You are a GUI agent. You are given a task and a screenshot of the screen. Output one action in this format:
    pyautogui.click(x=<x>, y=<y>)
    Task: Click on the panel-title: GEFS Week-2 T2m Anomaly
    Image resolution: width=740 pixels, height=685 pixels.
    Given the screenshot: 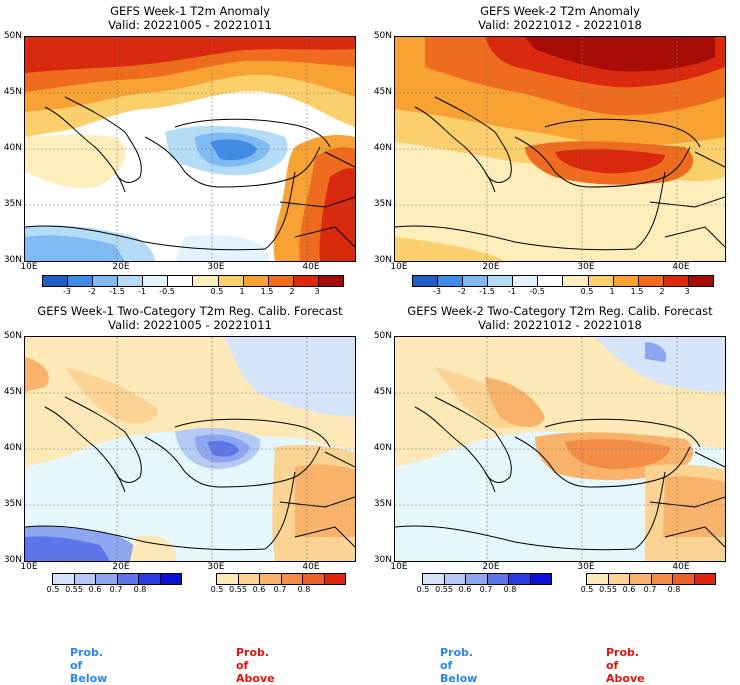 What is the action you would take?
    pyautogui.click(x=560, y=11)
    